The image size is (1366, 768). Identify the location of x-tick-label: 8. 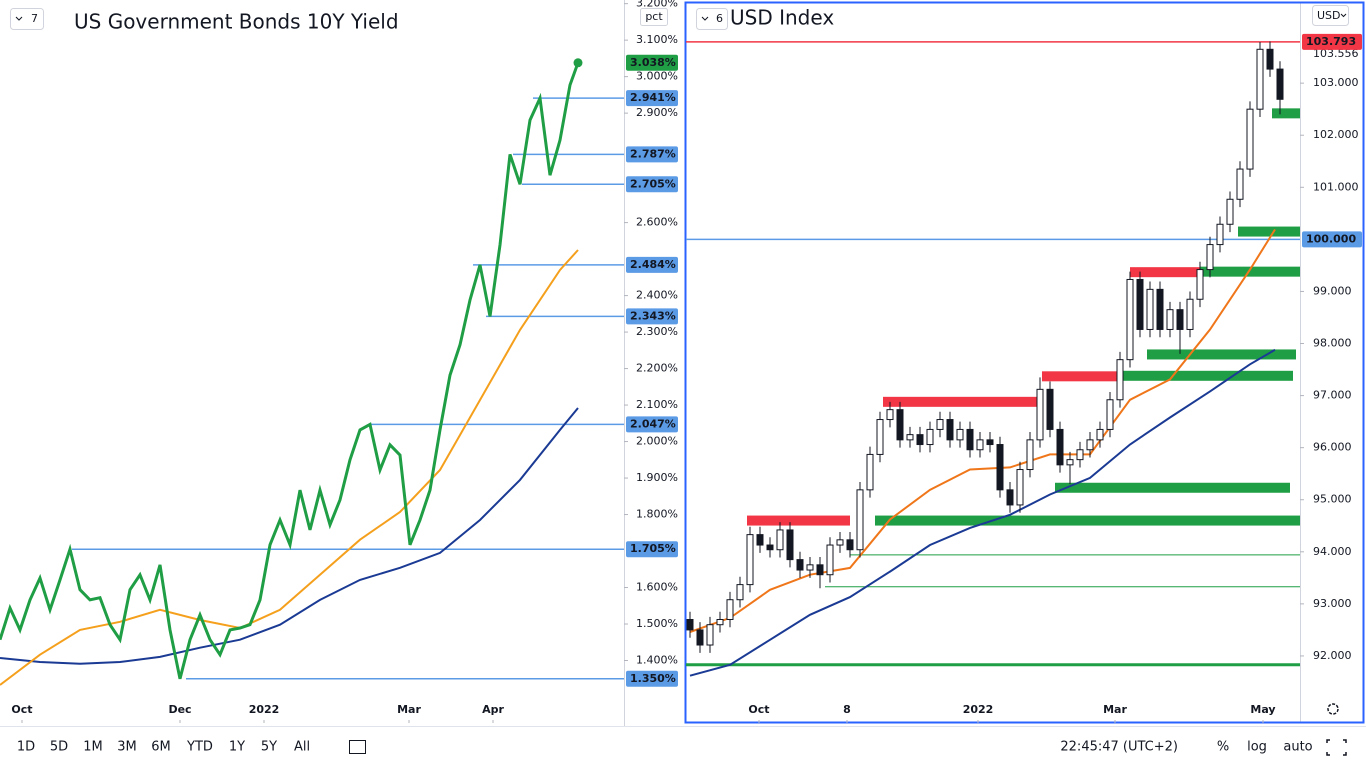
(847, 709).